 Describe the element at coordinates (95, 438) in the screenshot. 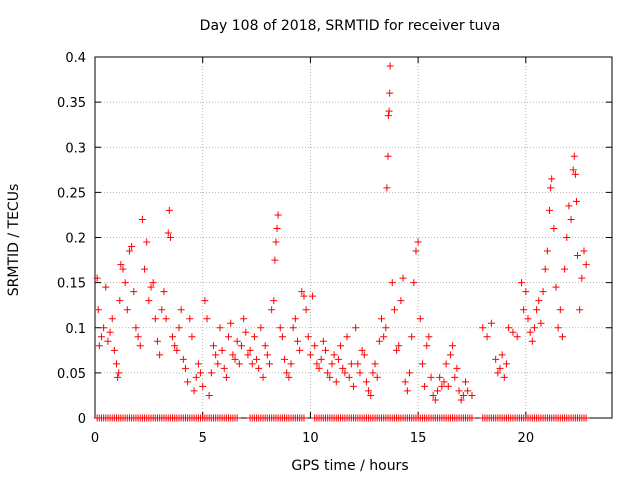

I see `x-tick-label: 0` at that location.